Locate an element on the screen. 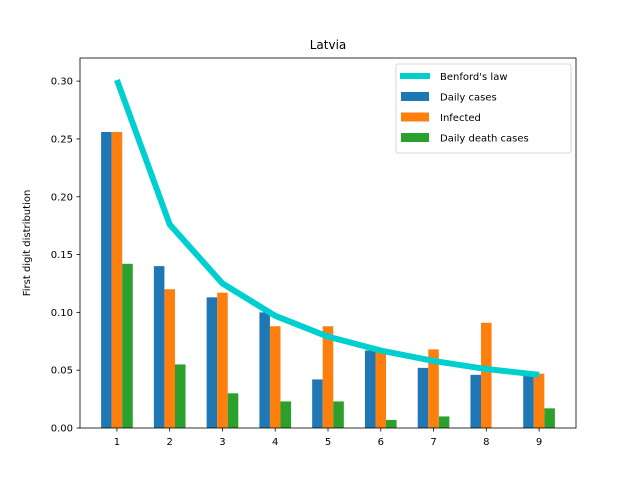  y-tick-label-0.00: 0.00 is located at coordinates (62, 429).